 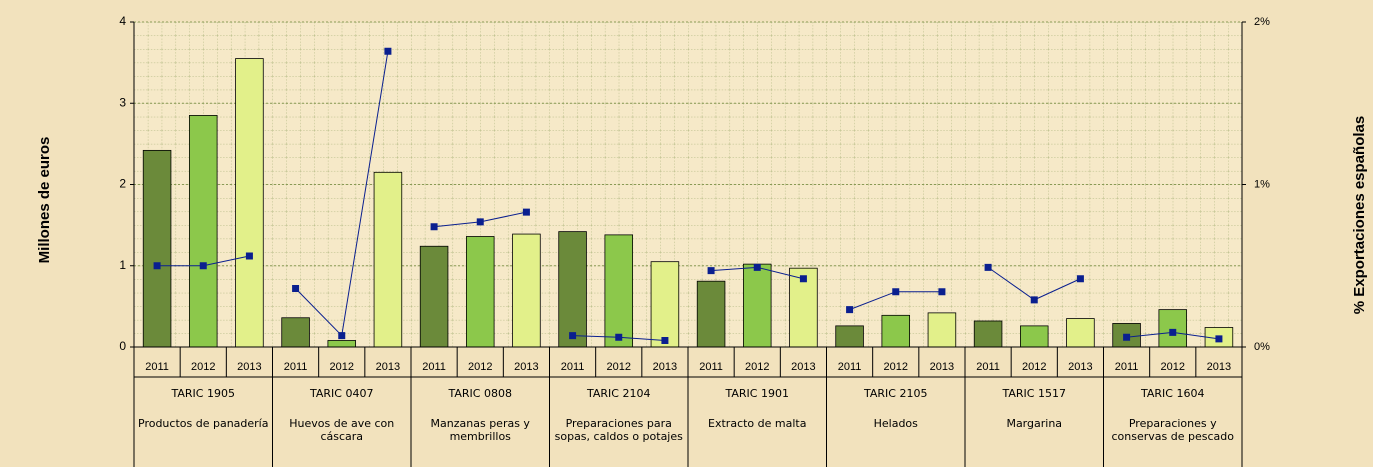 What do you see at coordinates (122, 346) in the screenshot?
I see `y-tick-label: 0` at bounding box center [122, 346].